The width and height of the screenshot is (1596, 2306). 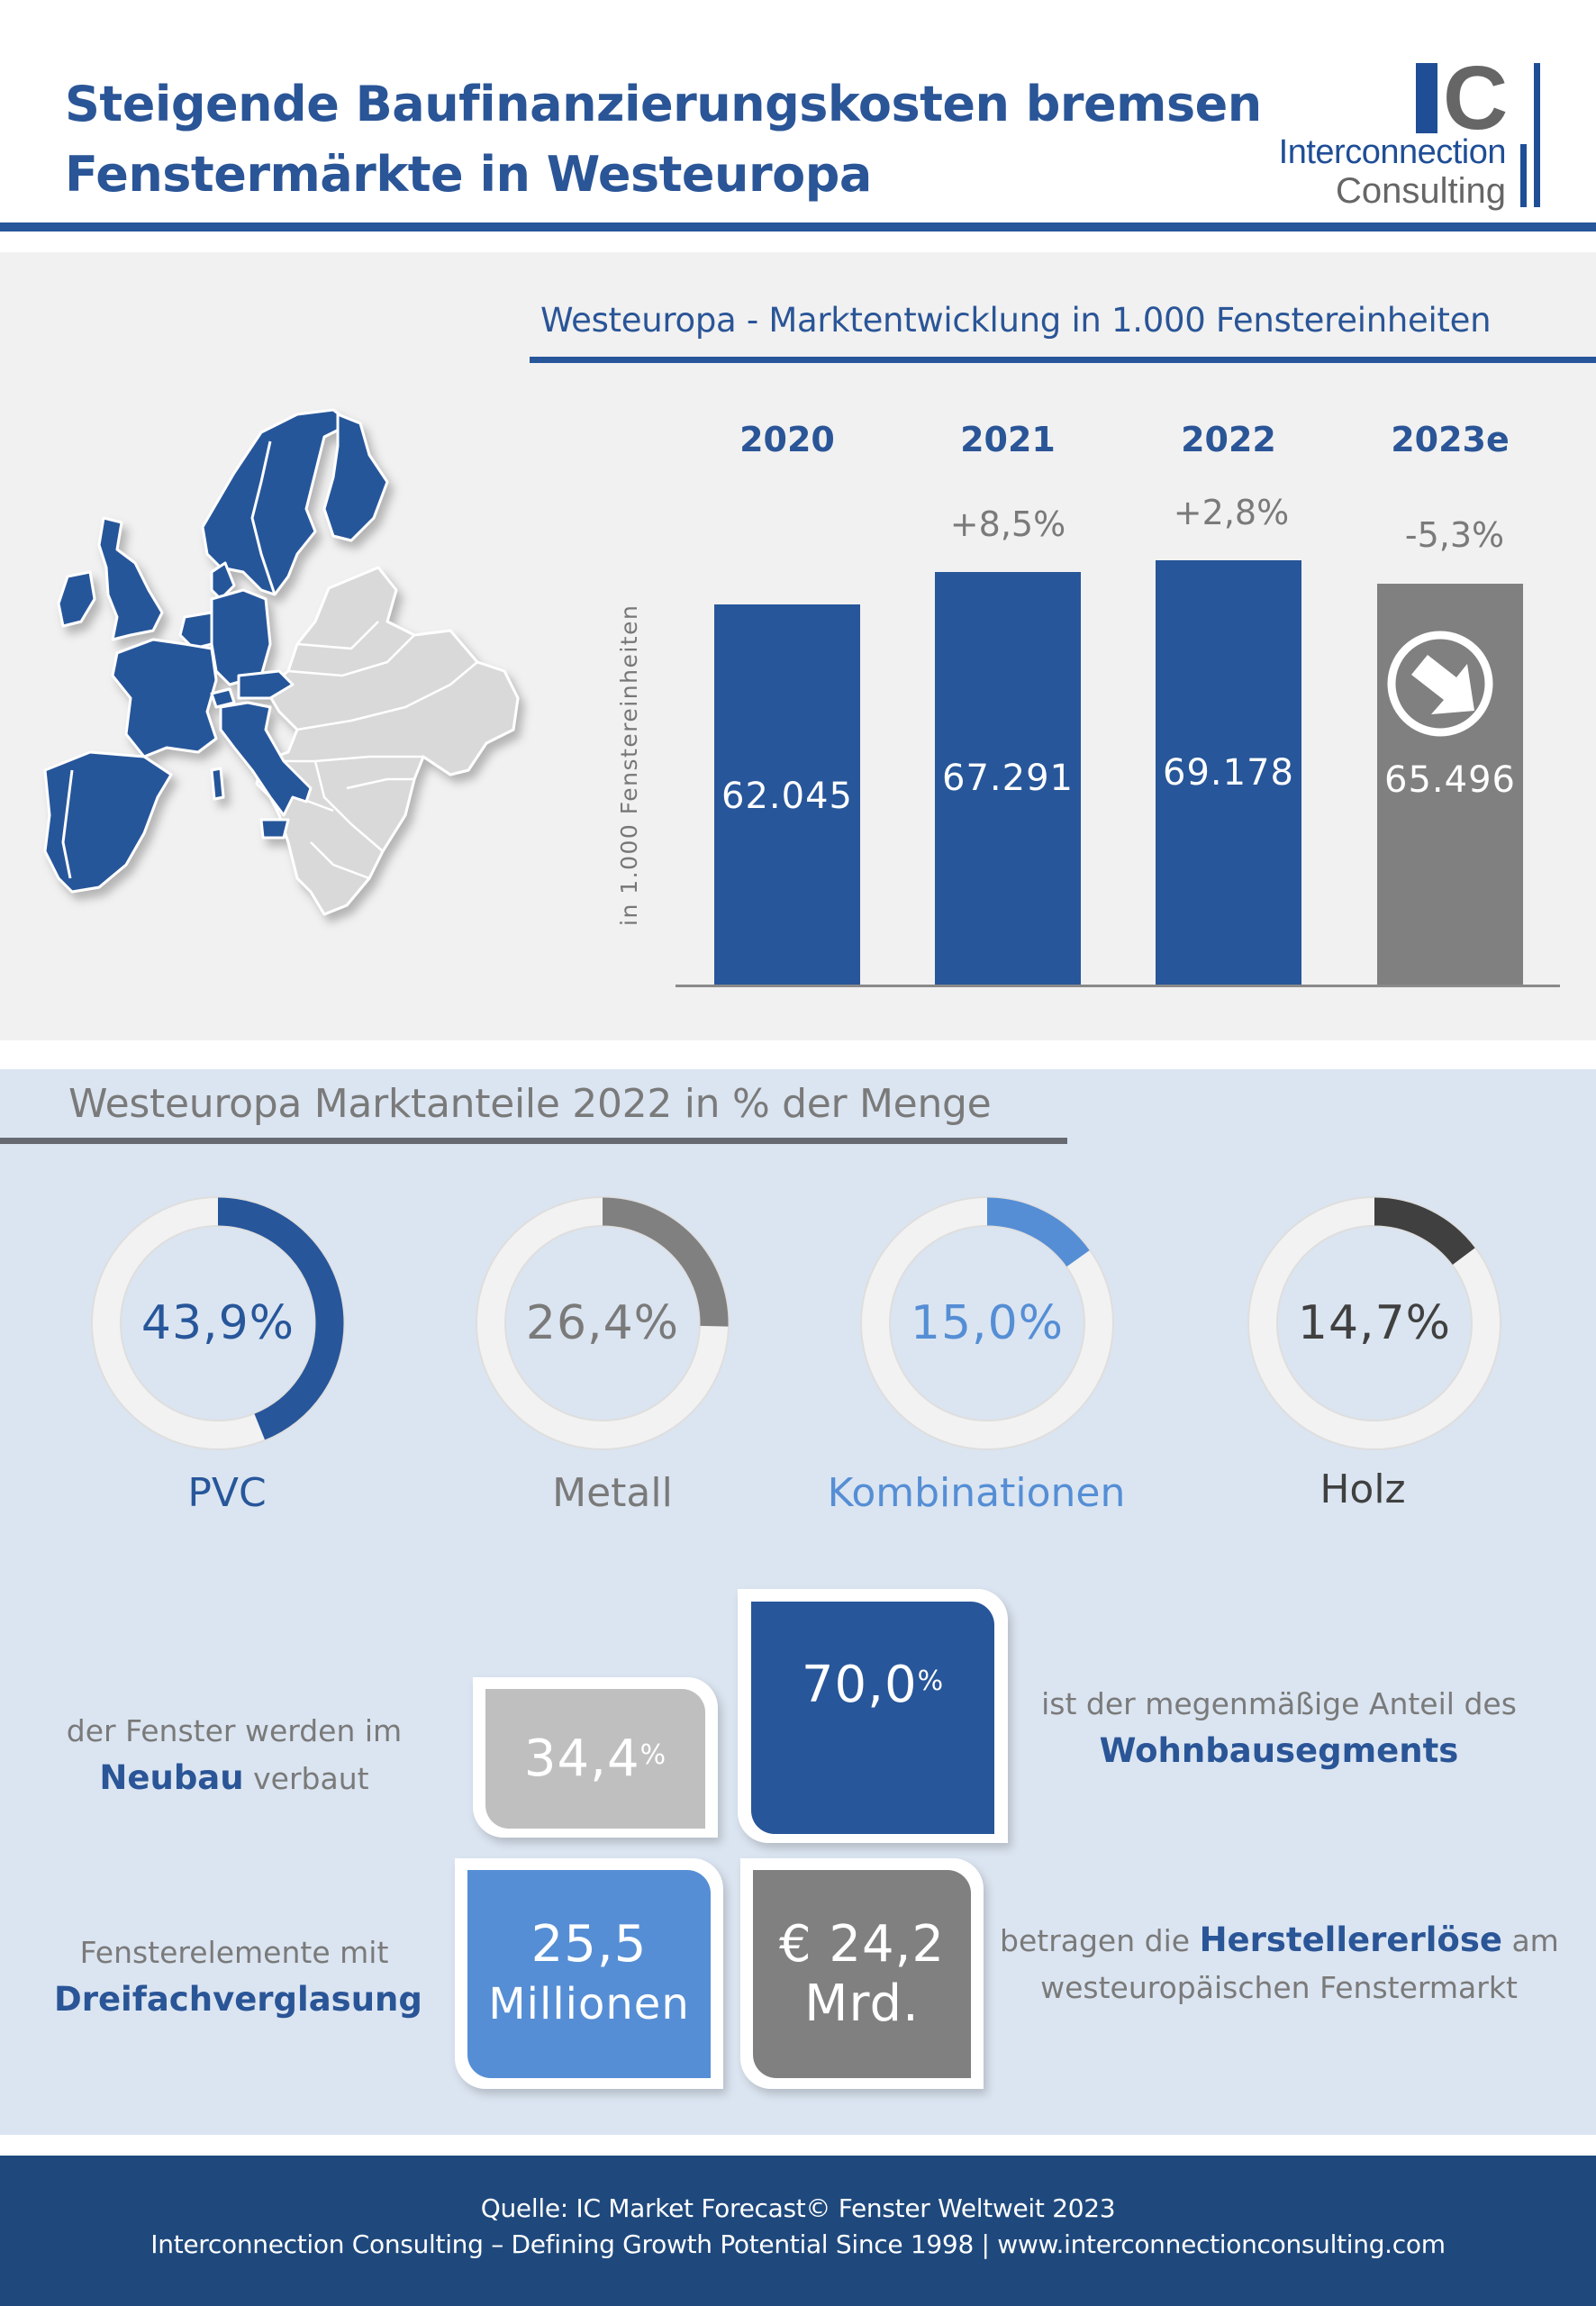 I want to click on donut-kombinationen: 15,0%, so click(x=987, y=1323).